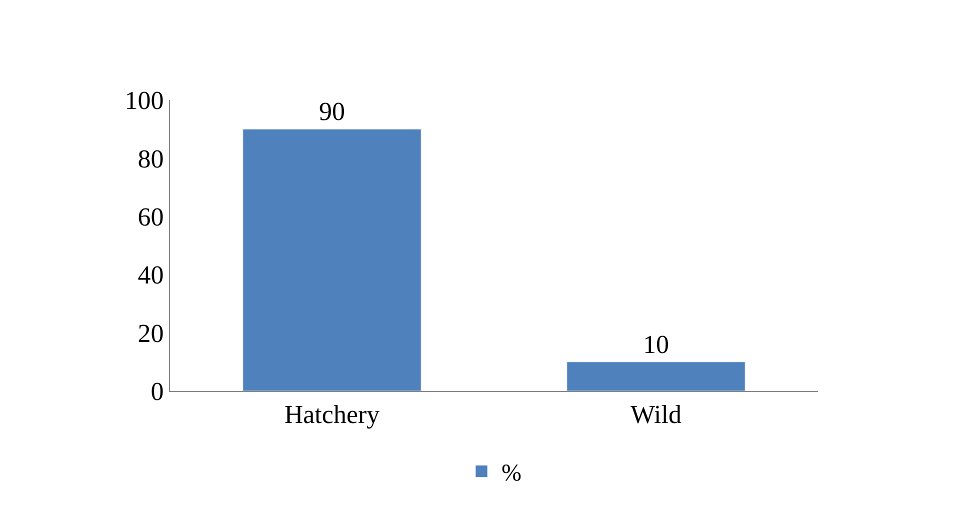  I want to click on y-tick-label: 40, so click(151, 275).